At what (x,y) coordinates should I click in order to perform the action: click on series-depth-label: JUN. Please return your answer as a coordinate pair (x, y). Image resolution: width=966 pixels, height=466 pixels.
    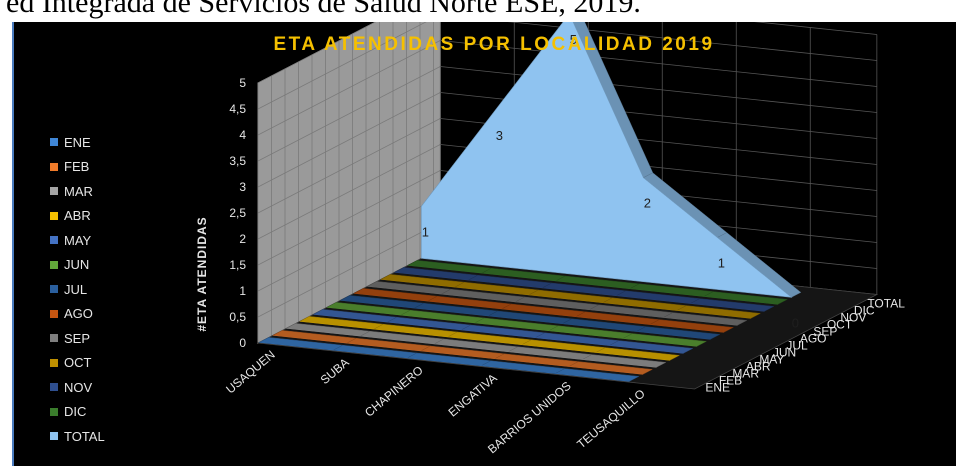
    Looking at the image, I should click on (784, 353).